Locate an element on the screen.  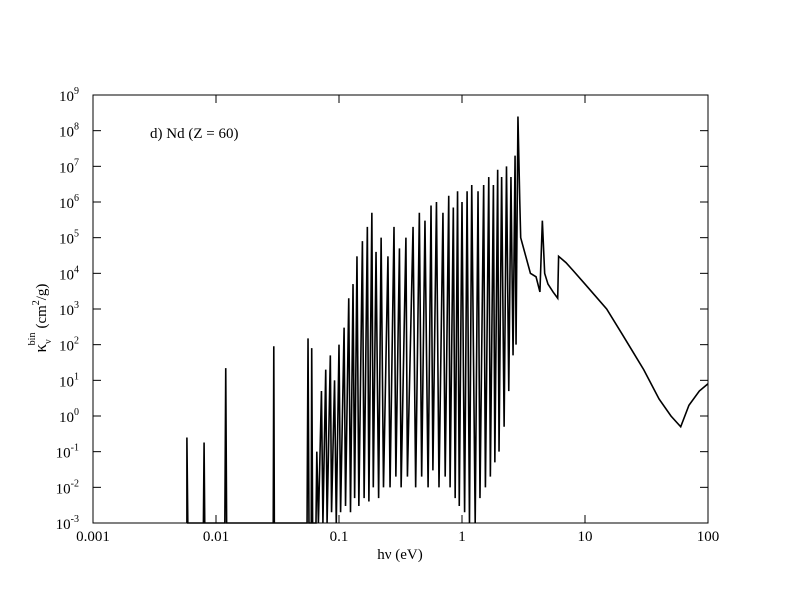
y-tick-label: 10⁵ is located at coordinates (69, 238).